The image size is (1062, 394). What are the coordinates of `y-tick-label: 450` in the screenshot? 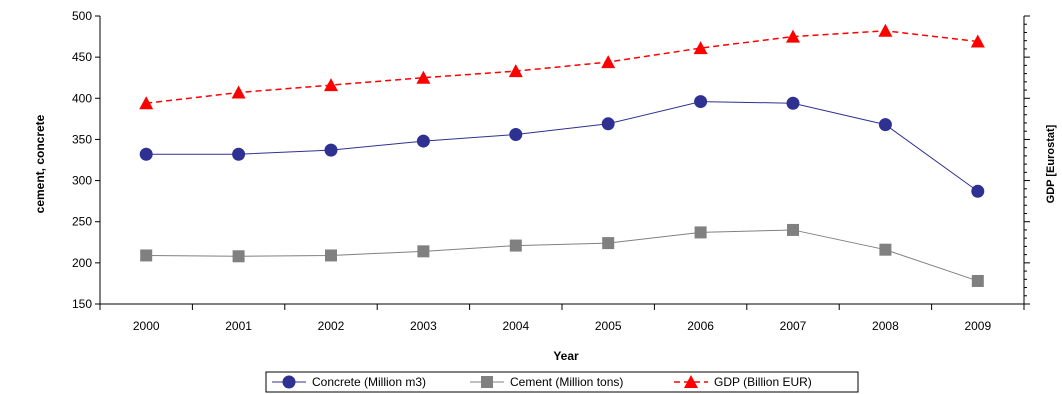 It's located at (82, 57).